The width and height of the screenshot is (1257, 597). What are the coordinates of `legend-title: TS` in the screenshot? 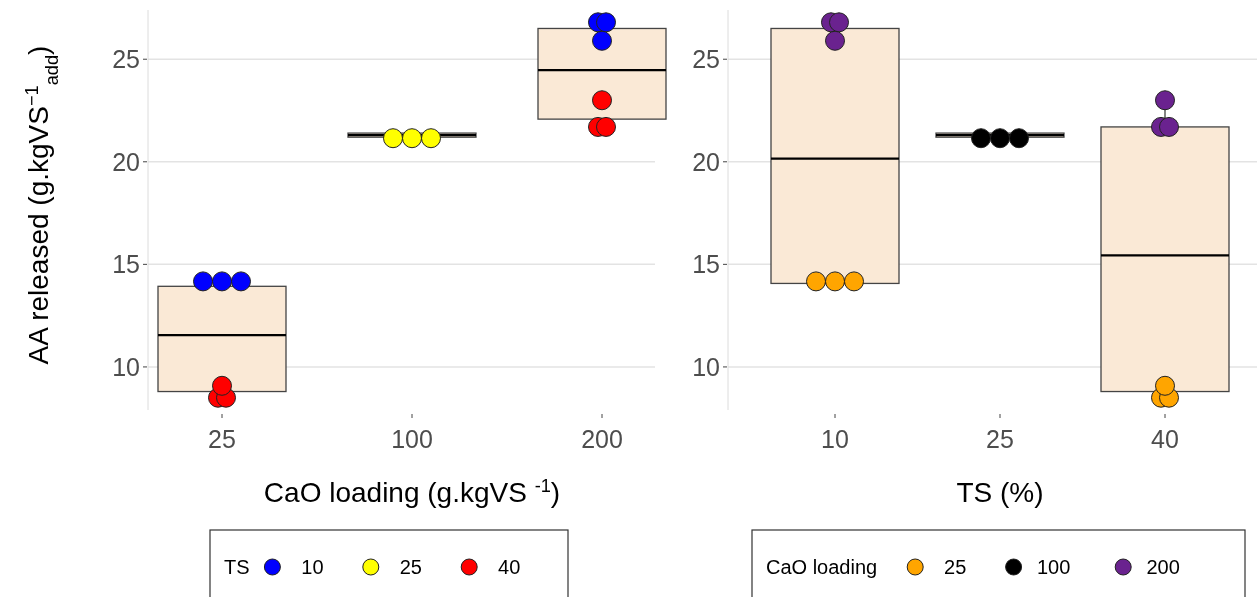 It's located at (237, 567).